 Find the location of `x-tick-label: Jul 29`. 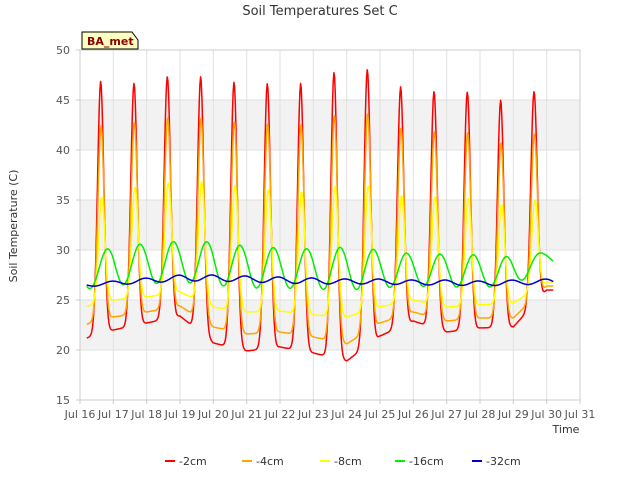

x-tick-label: Jul 29 is located at coordinates (513, 414).